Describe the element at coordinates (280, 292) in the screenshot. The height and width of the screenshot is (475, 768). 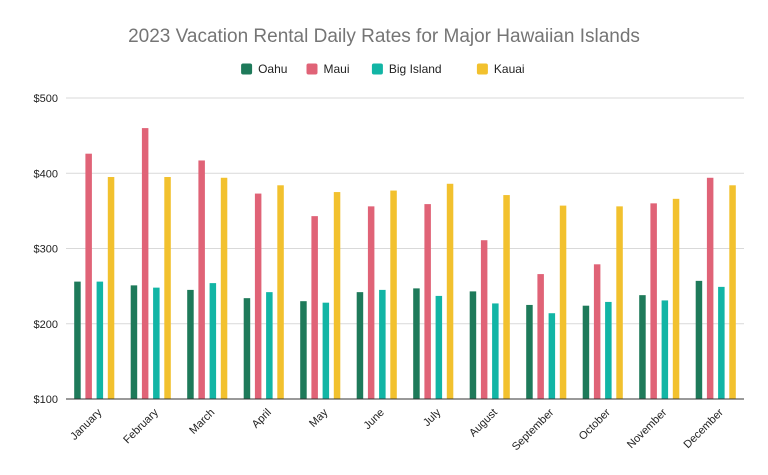
I see `bar-kauai-april` at that location.